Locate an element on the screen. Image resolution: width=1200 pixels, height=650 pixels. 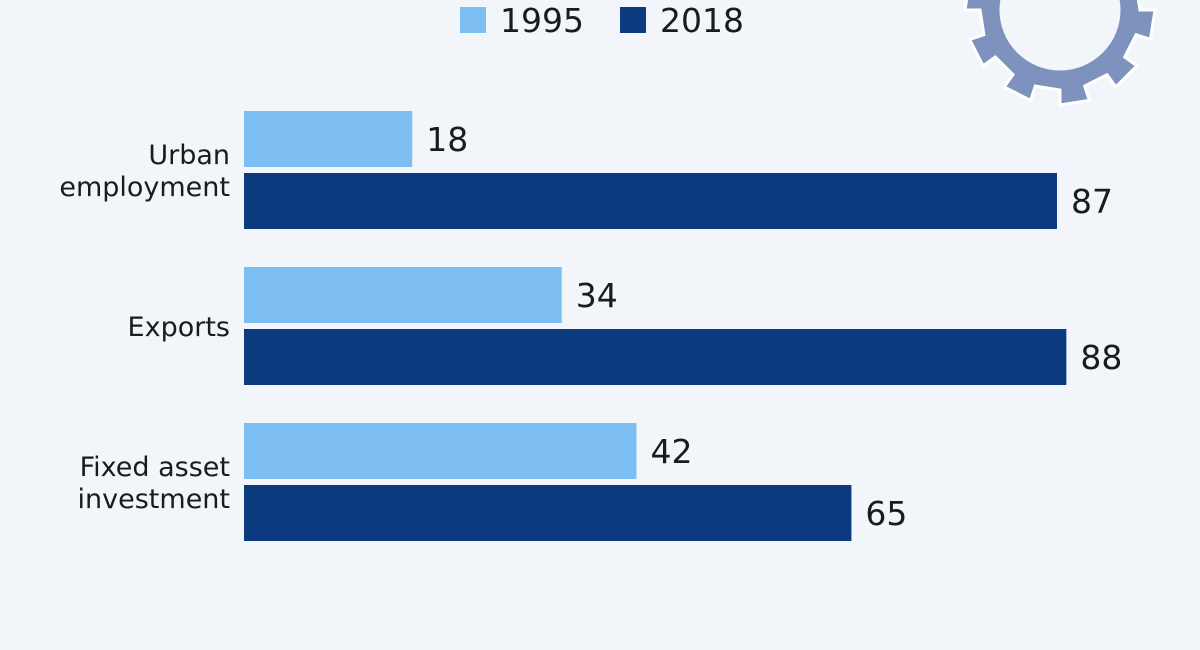
data-label: 88 is located at coordinates (1101, 357).